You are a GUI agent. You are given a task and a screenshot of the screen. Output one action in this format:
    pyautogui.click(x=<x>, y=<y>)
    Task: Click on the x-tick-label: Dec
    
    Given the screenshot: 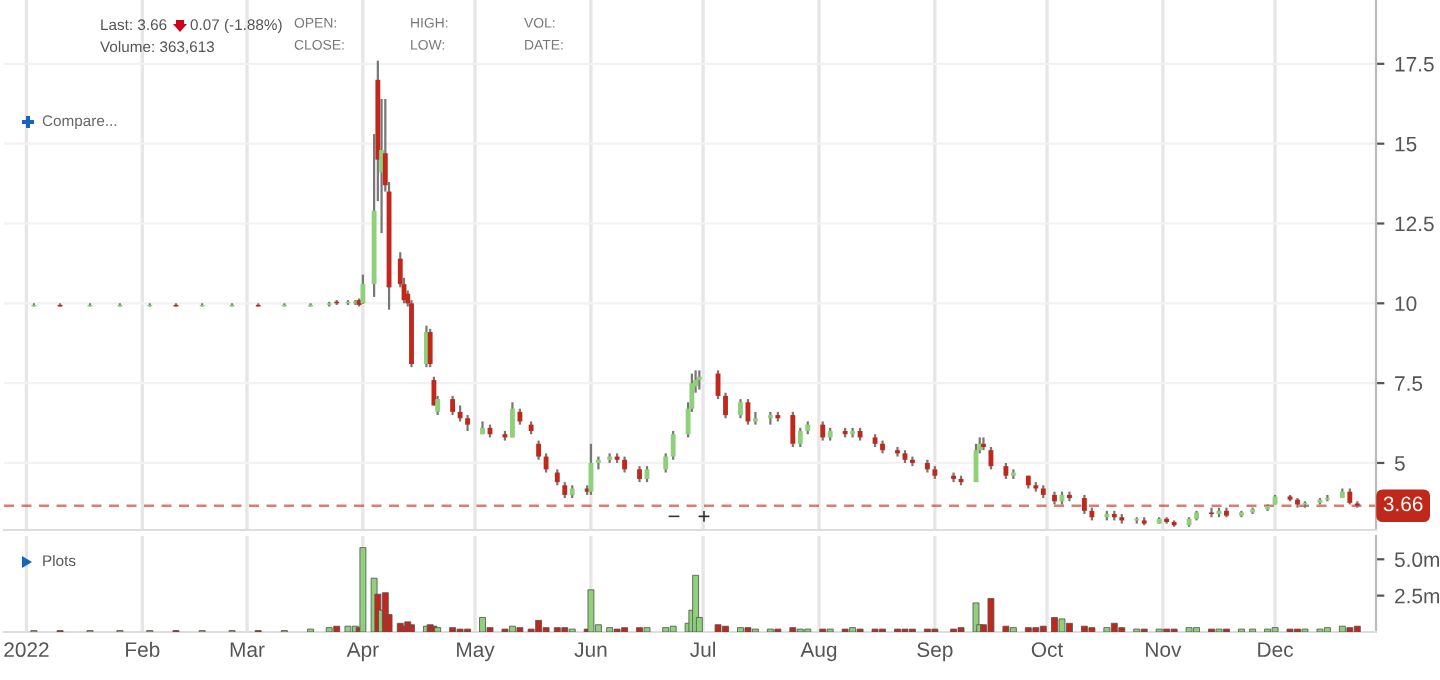 What is the action you would take?
    pyautogui.click(x=1276, y=650)
    